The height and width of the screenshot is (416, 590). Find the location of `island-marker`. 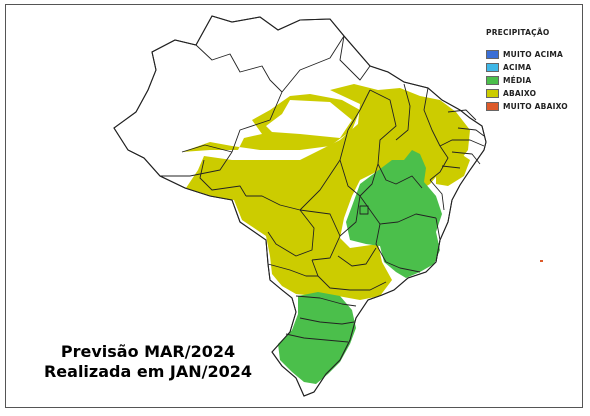

island-marker is located at coordinates (541, 261).